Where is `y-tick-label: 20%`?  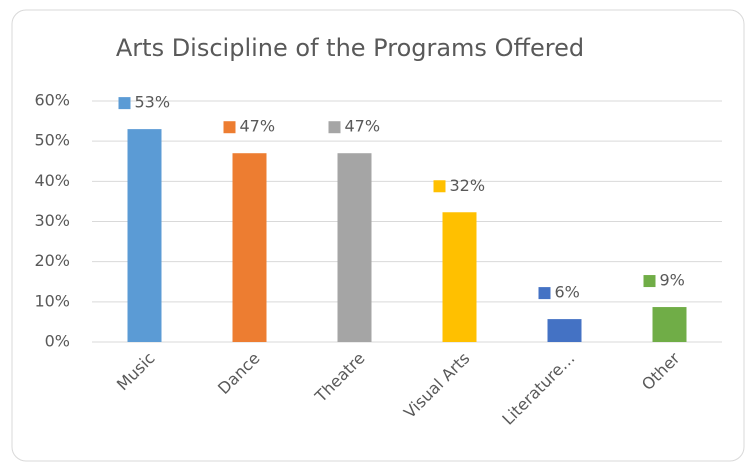 y-tick-label: 20% is located at coordinates (52, 260).